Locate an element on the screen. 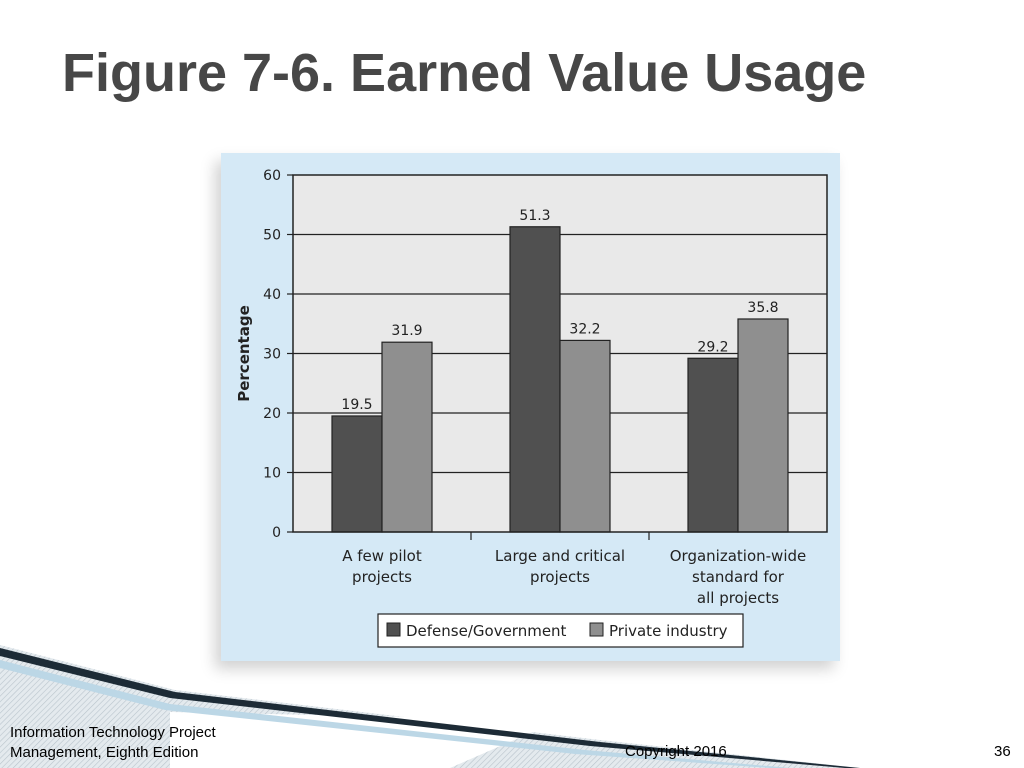 Image resolution: width=1024 pixels, height=768 pixels. x-tick-label: Large and critical is located at coordinates (560, 556).